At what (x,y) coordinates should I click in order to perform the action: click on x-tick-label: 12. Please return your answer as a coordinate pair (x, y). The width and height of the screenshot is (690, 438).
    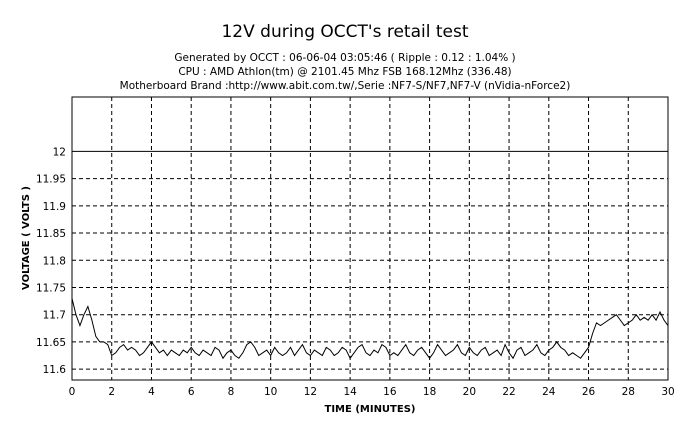
    Looking at the image, I should click on (310, 392).